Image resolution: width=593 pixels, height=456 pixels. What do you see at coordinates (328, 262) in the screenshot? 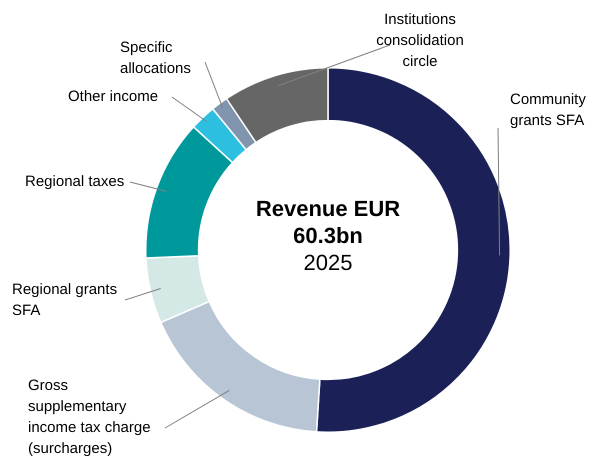
I see `text: 2025` at bounding box center [328, 262].